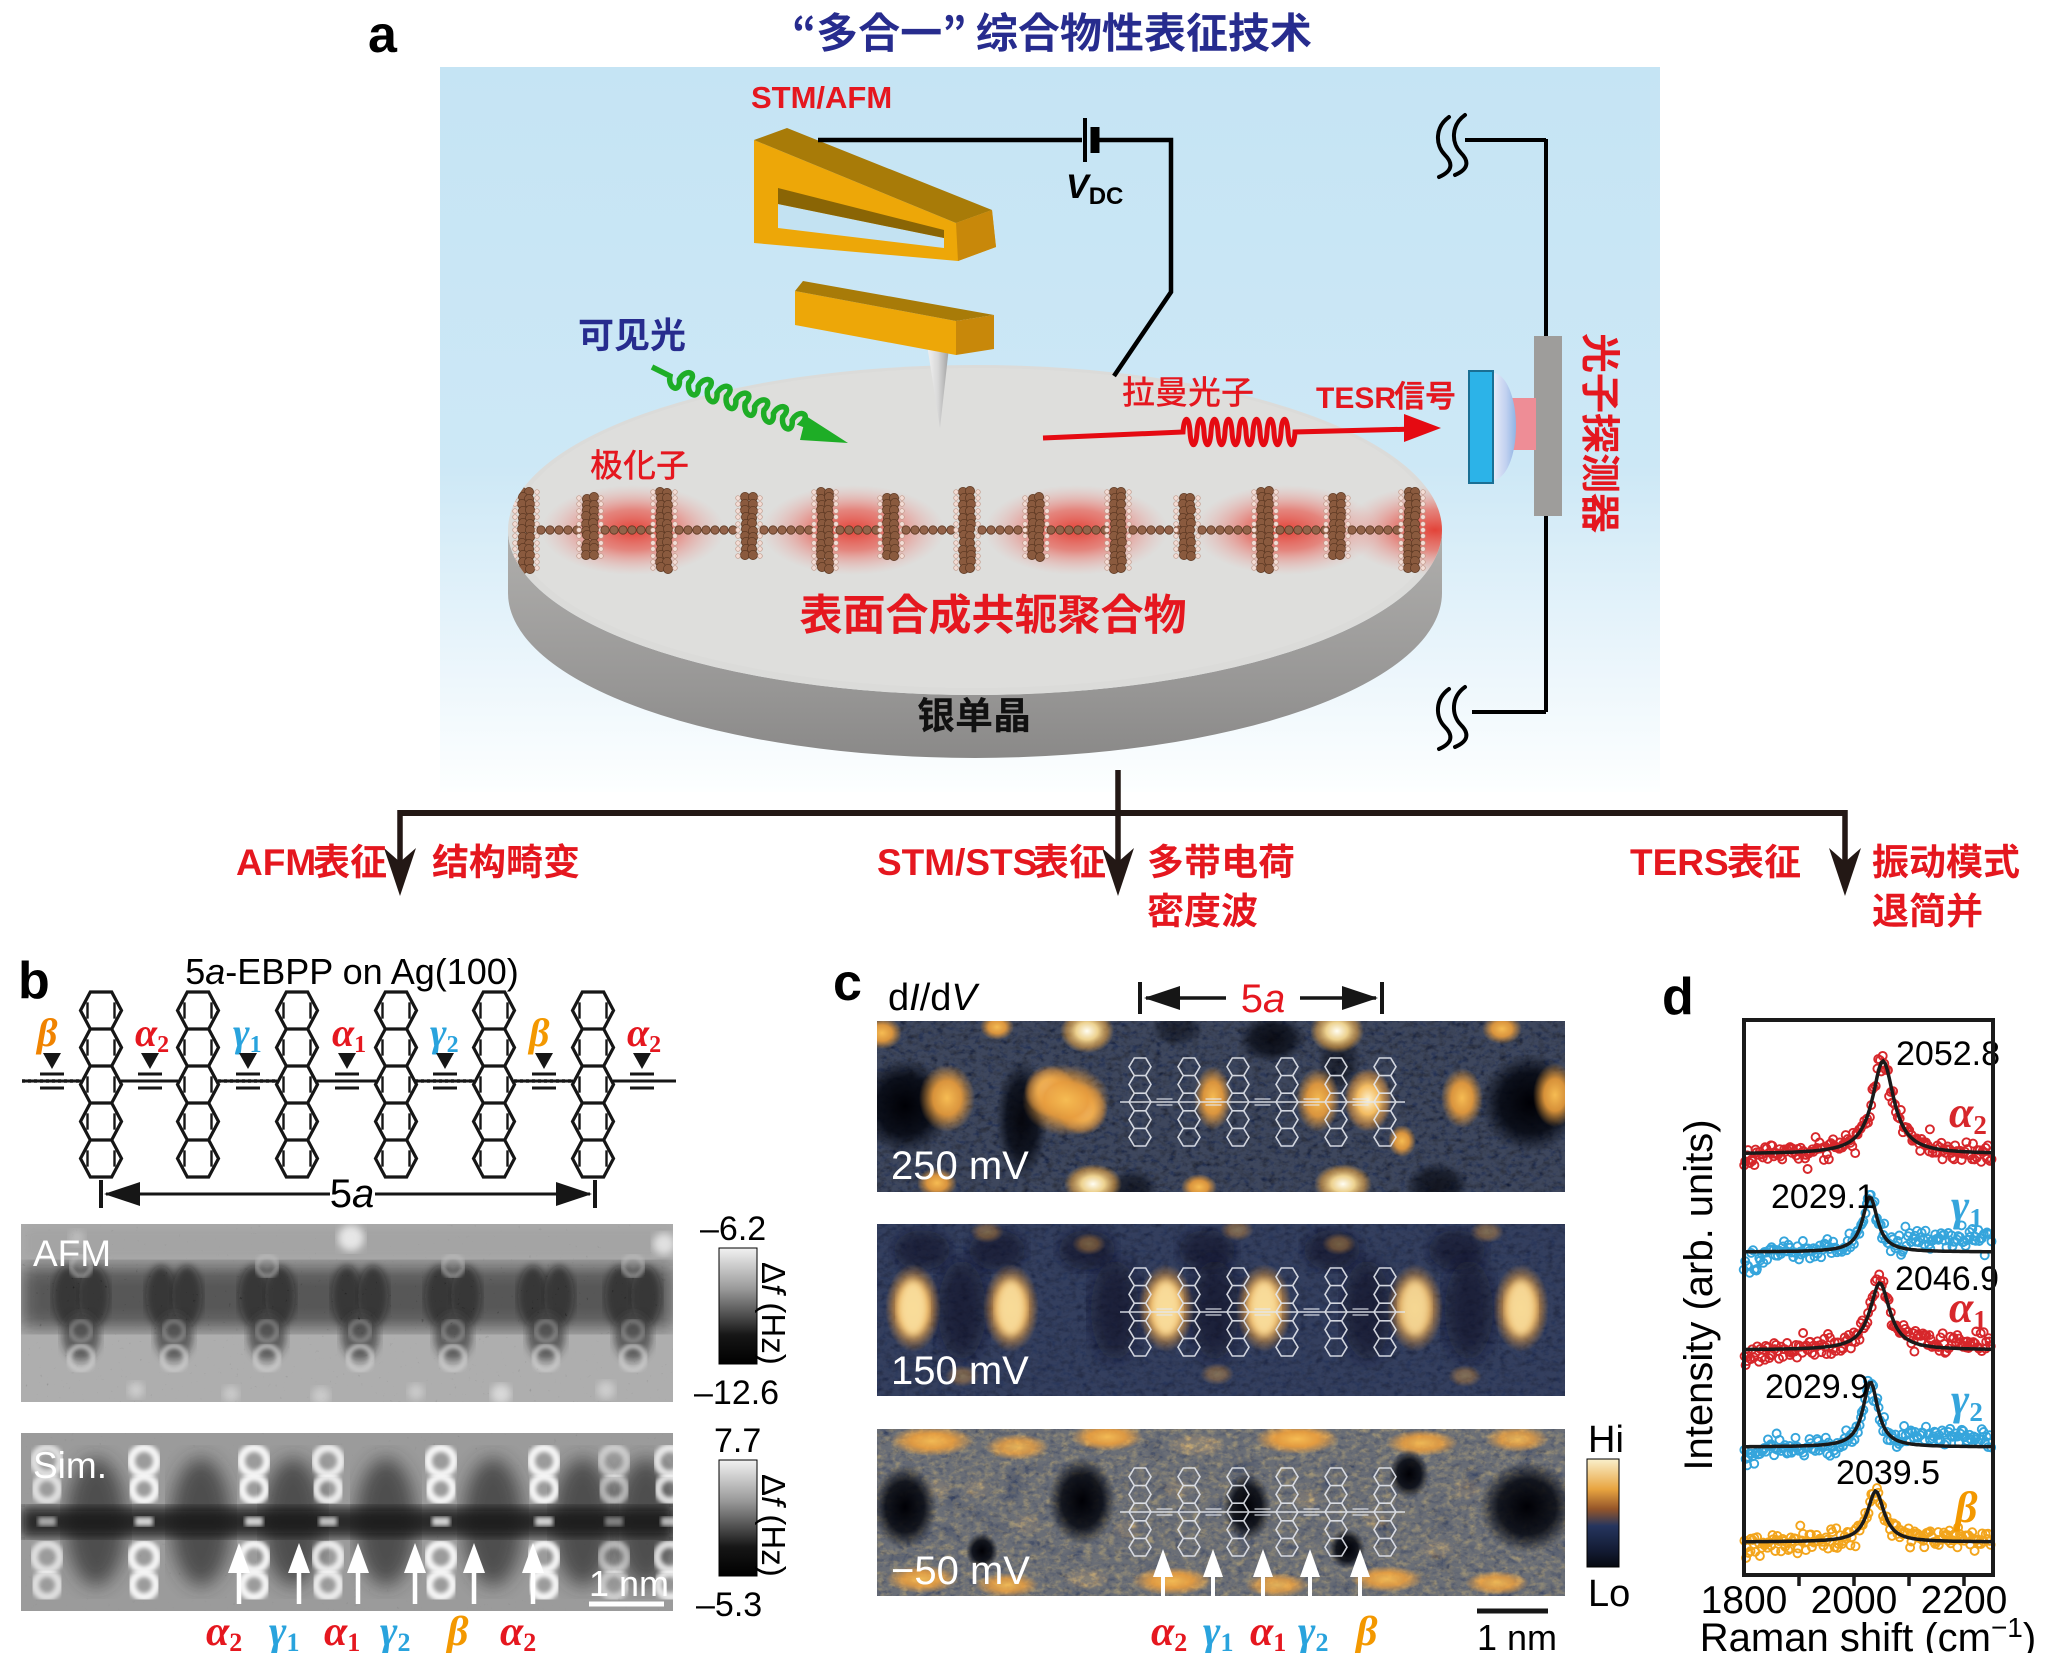 This screenshot has width=2048, height=1658. Describe the element at coordinates (1606, 1440) in the screenshot. I see `svg-text: Hi` at that location.